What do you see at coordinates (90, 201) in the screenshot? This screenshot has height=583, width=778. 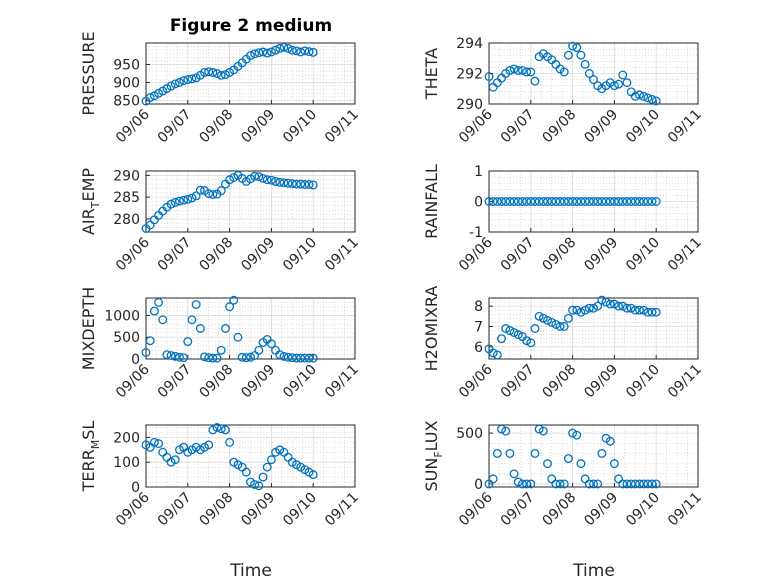 I see `y-axis-label: AIRTEMP` at bounding box center [90, 201].